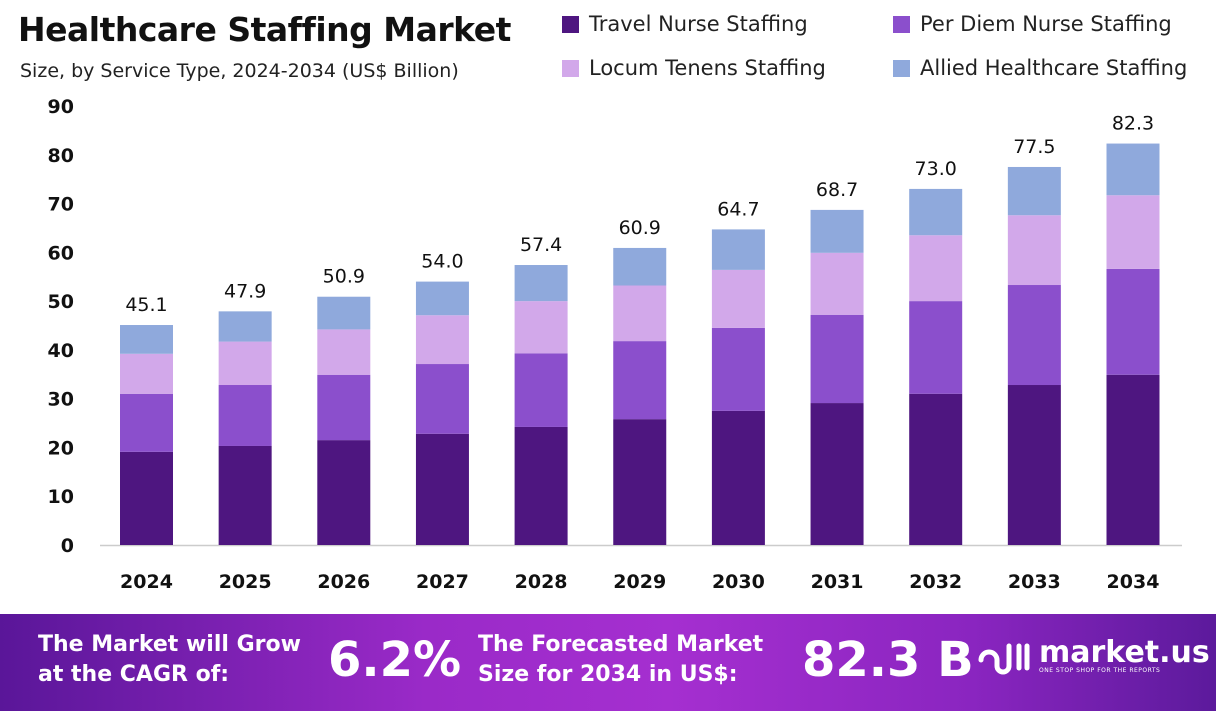  Describe the element at coordinates (61, 448) in the screenshot. I see `y-tick-label: 20` at that location.